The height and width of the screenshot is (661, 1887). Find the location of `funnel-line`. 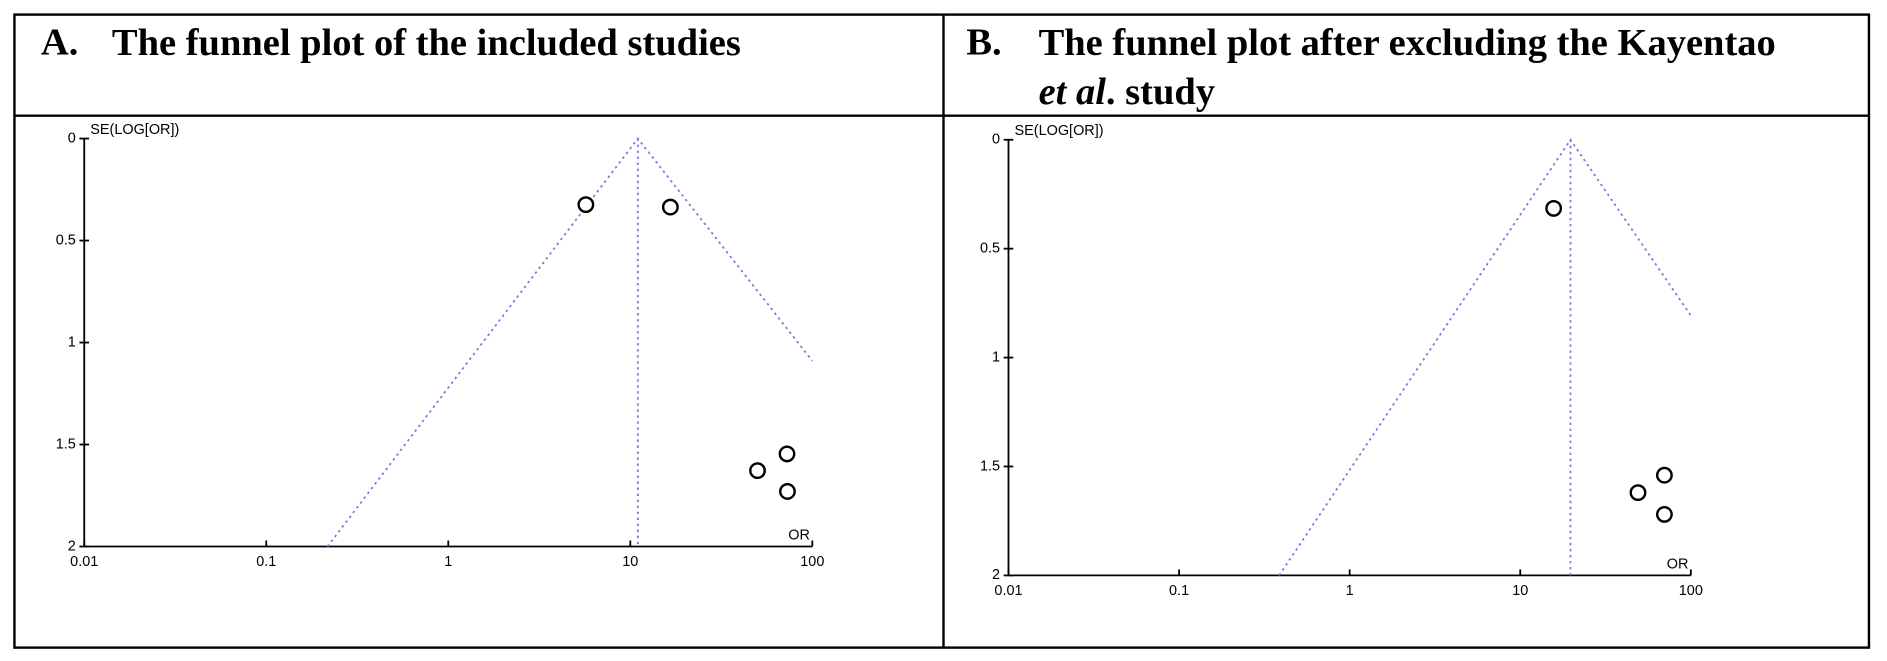

funnel-line is located at coordinates (1485, 357).